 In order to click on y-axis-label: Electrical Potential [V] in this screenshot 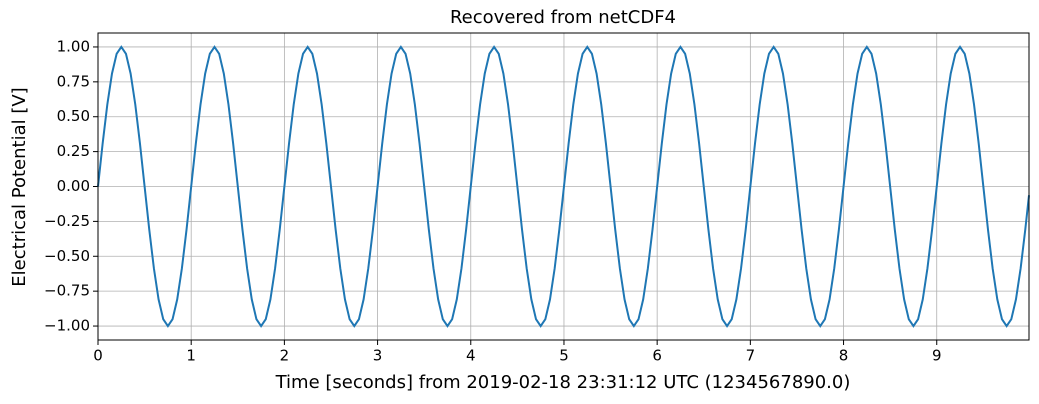, I will do `click(19, 186)`.